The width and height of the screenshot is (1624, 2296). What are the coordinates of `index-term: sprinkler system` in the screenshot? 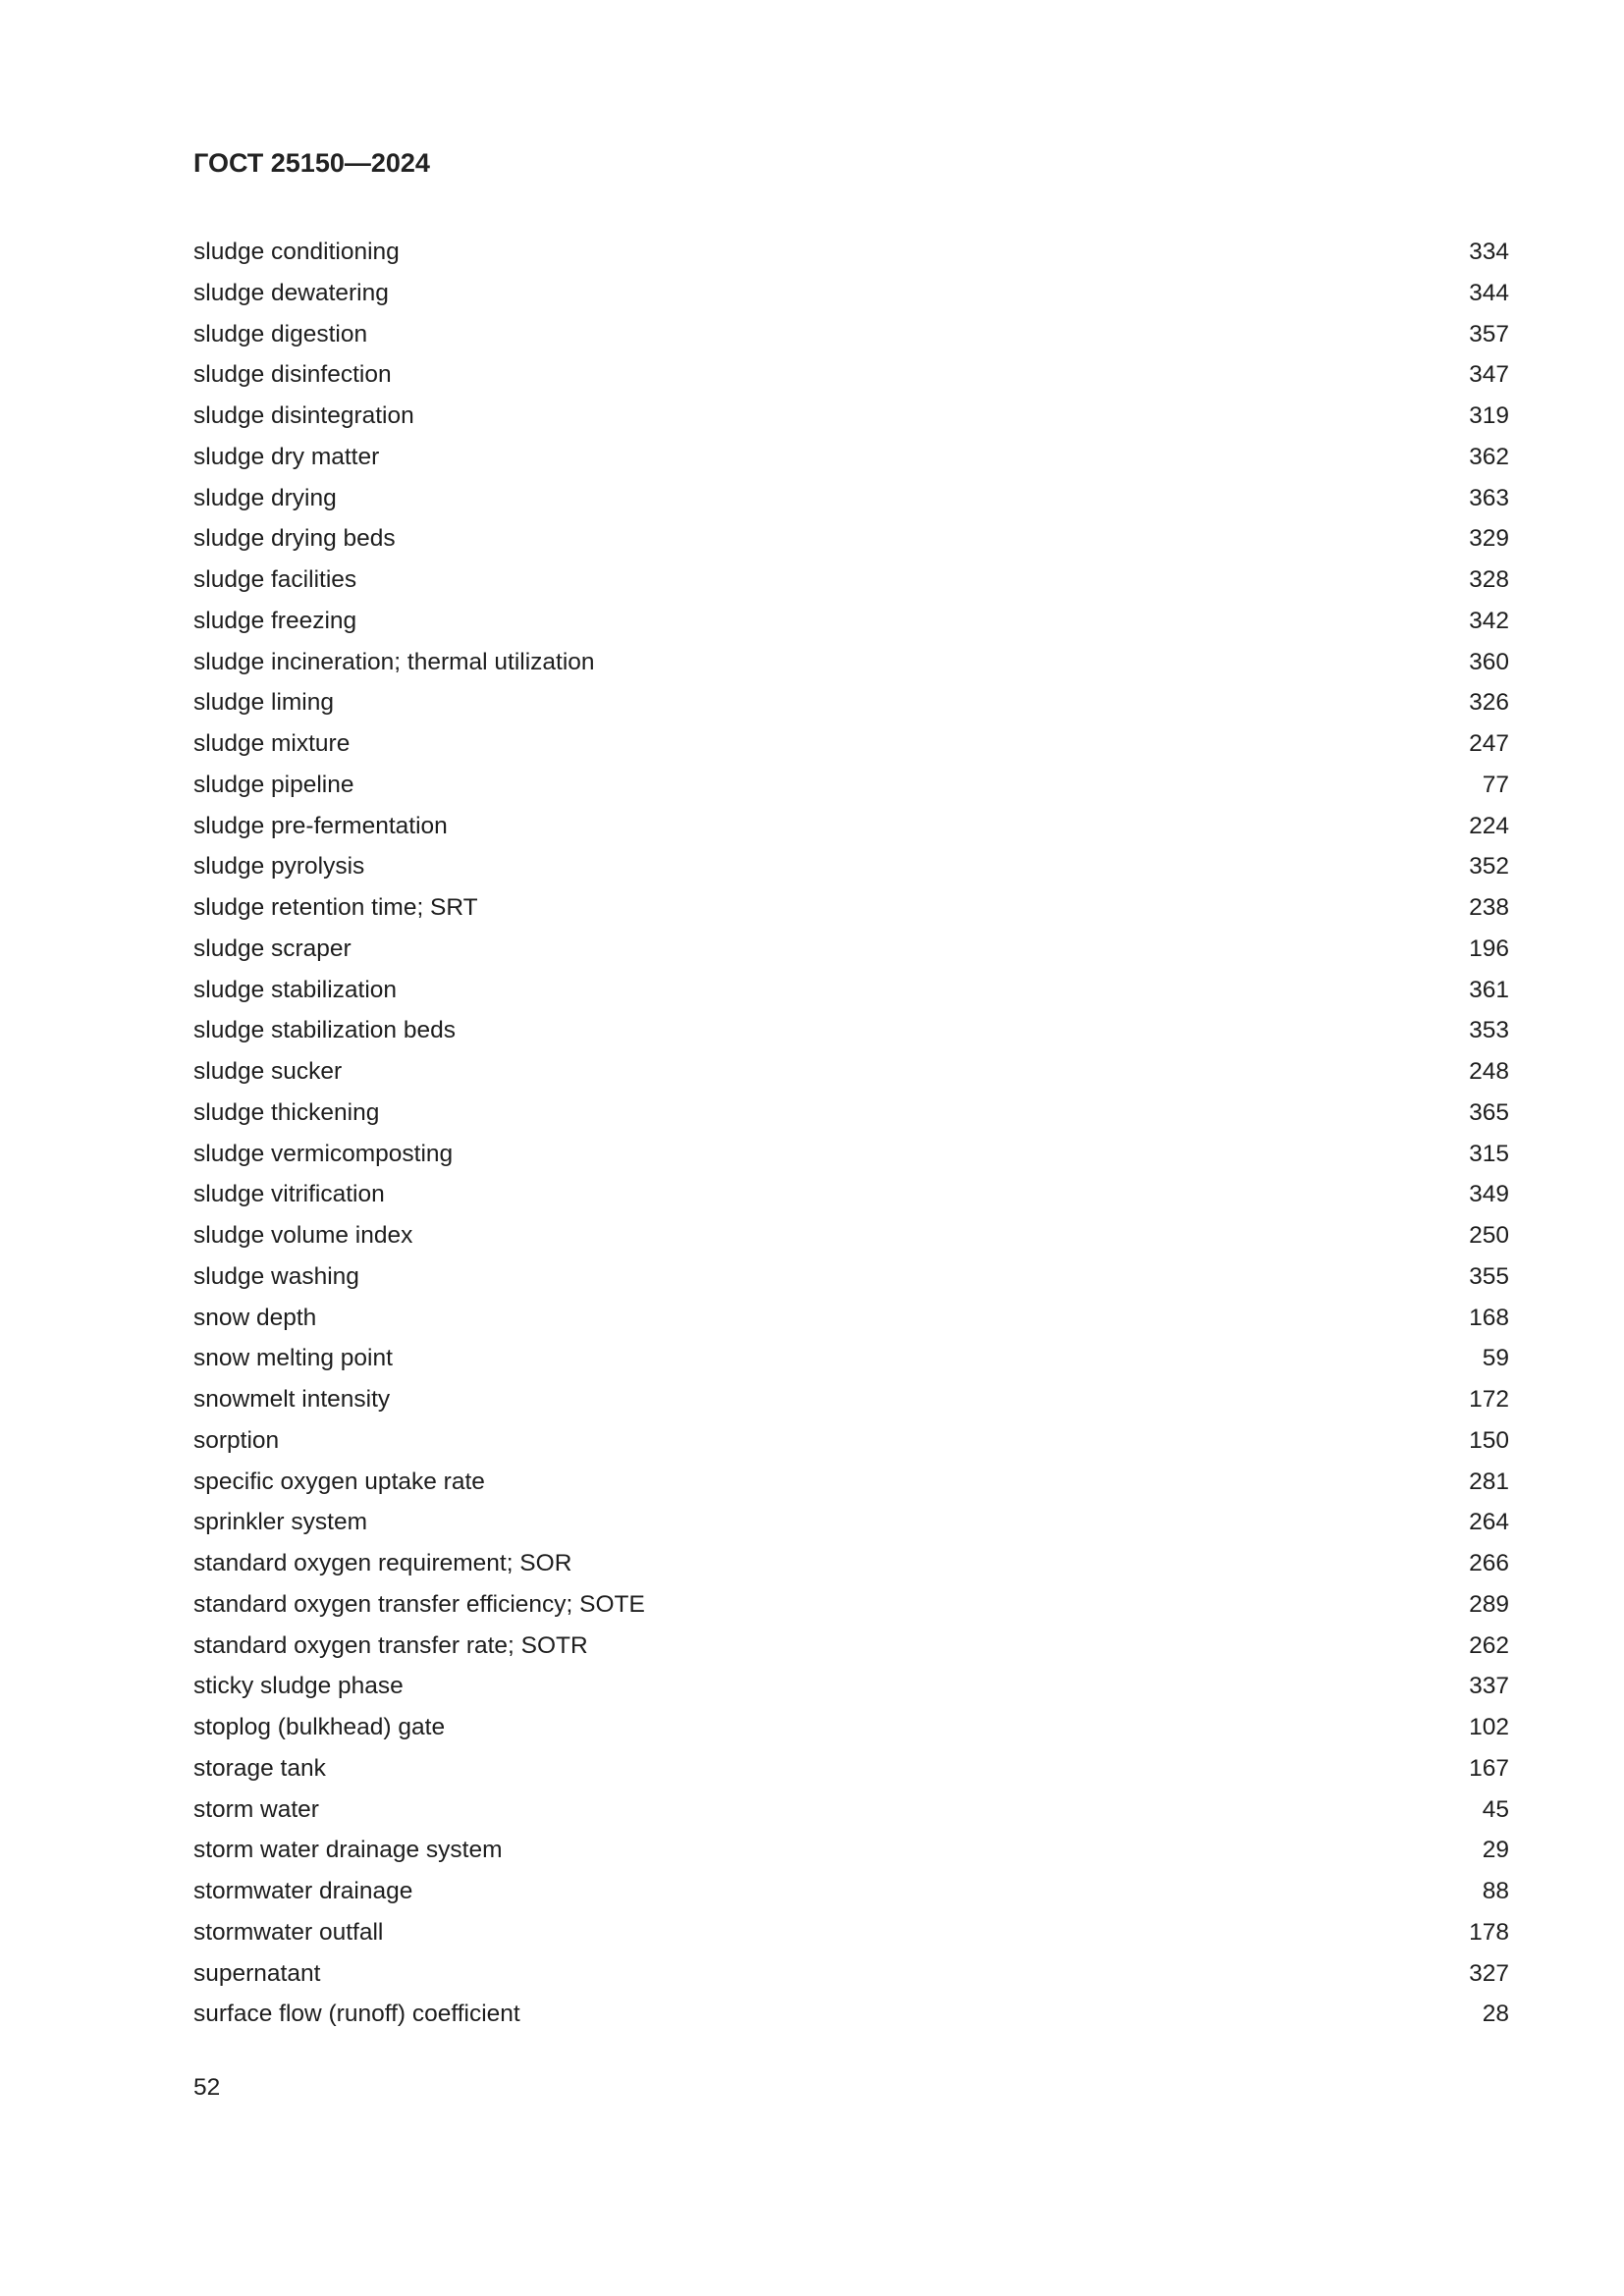 It's located at (280, 1522).